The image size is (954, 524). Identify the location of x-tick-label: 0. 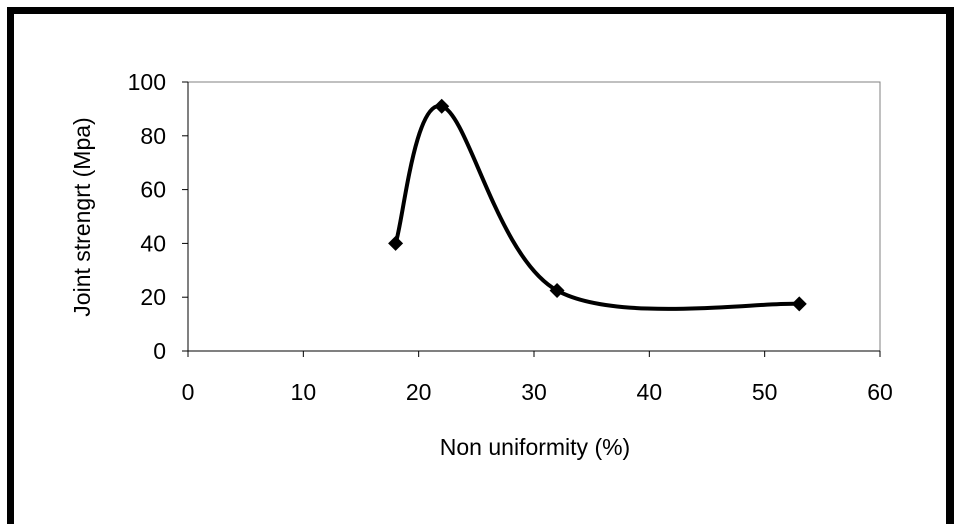
(188, 392).